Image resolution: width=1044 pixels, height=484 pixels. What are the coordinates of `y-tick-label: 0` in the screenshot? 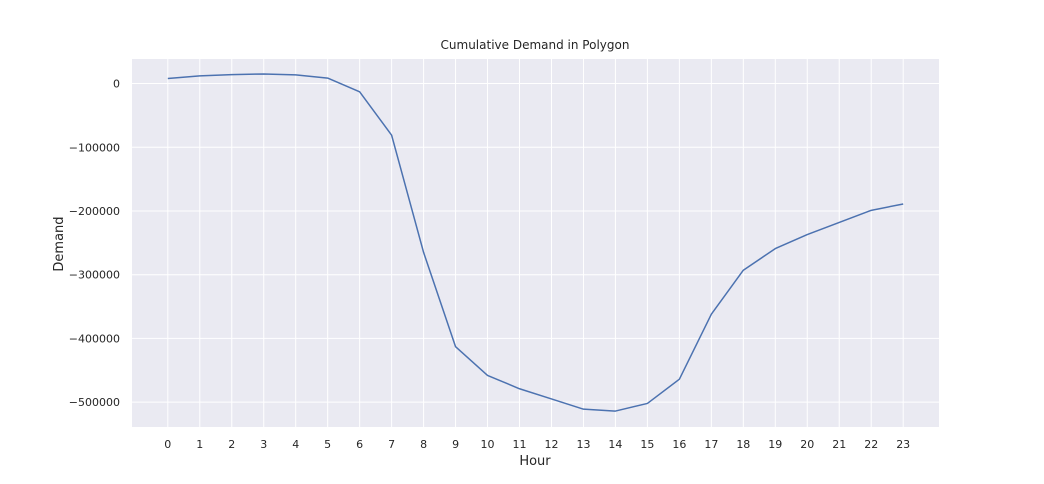 It's located at (116, 84).